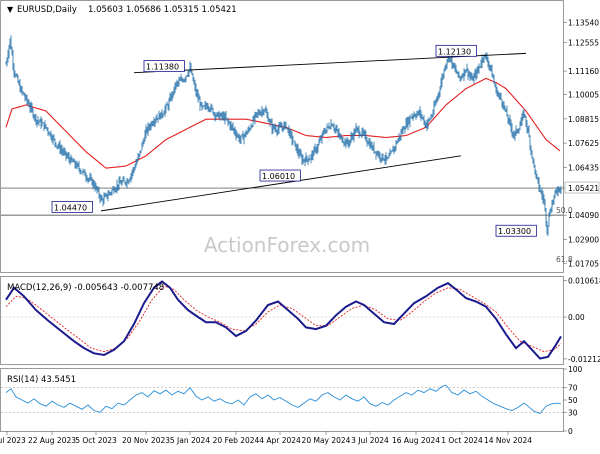 This screenshot has width=600, height=454. I want to click on price-axis-tick-label: 1.11160, so click(583, 71).